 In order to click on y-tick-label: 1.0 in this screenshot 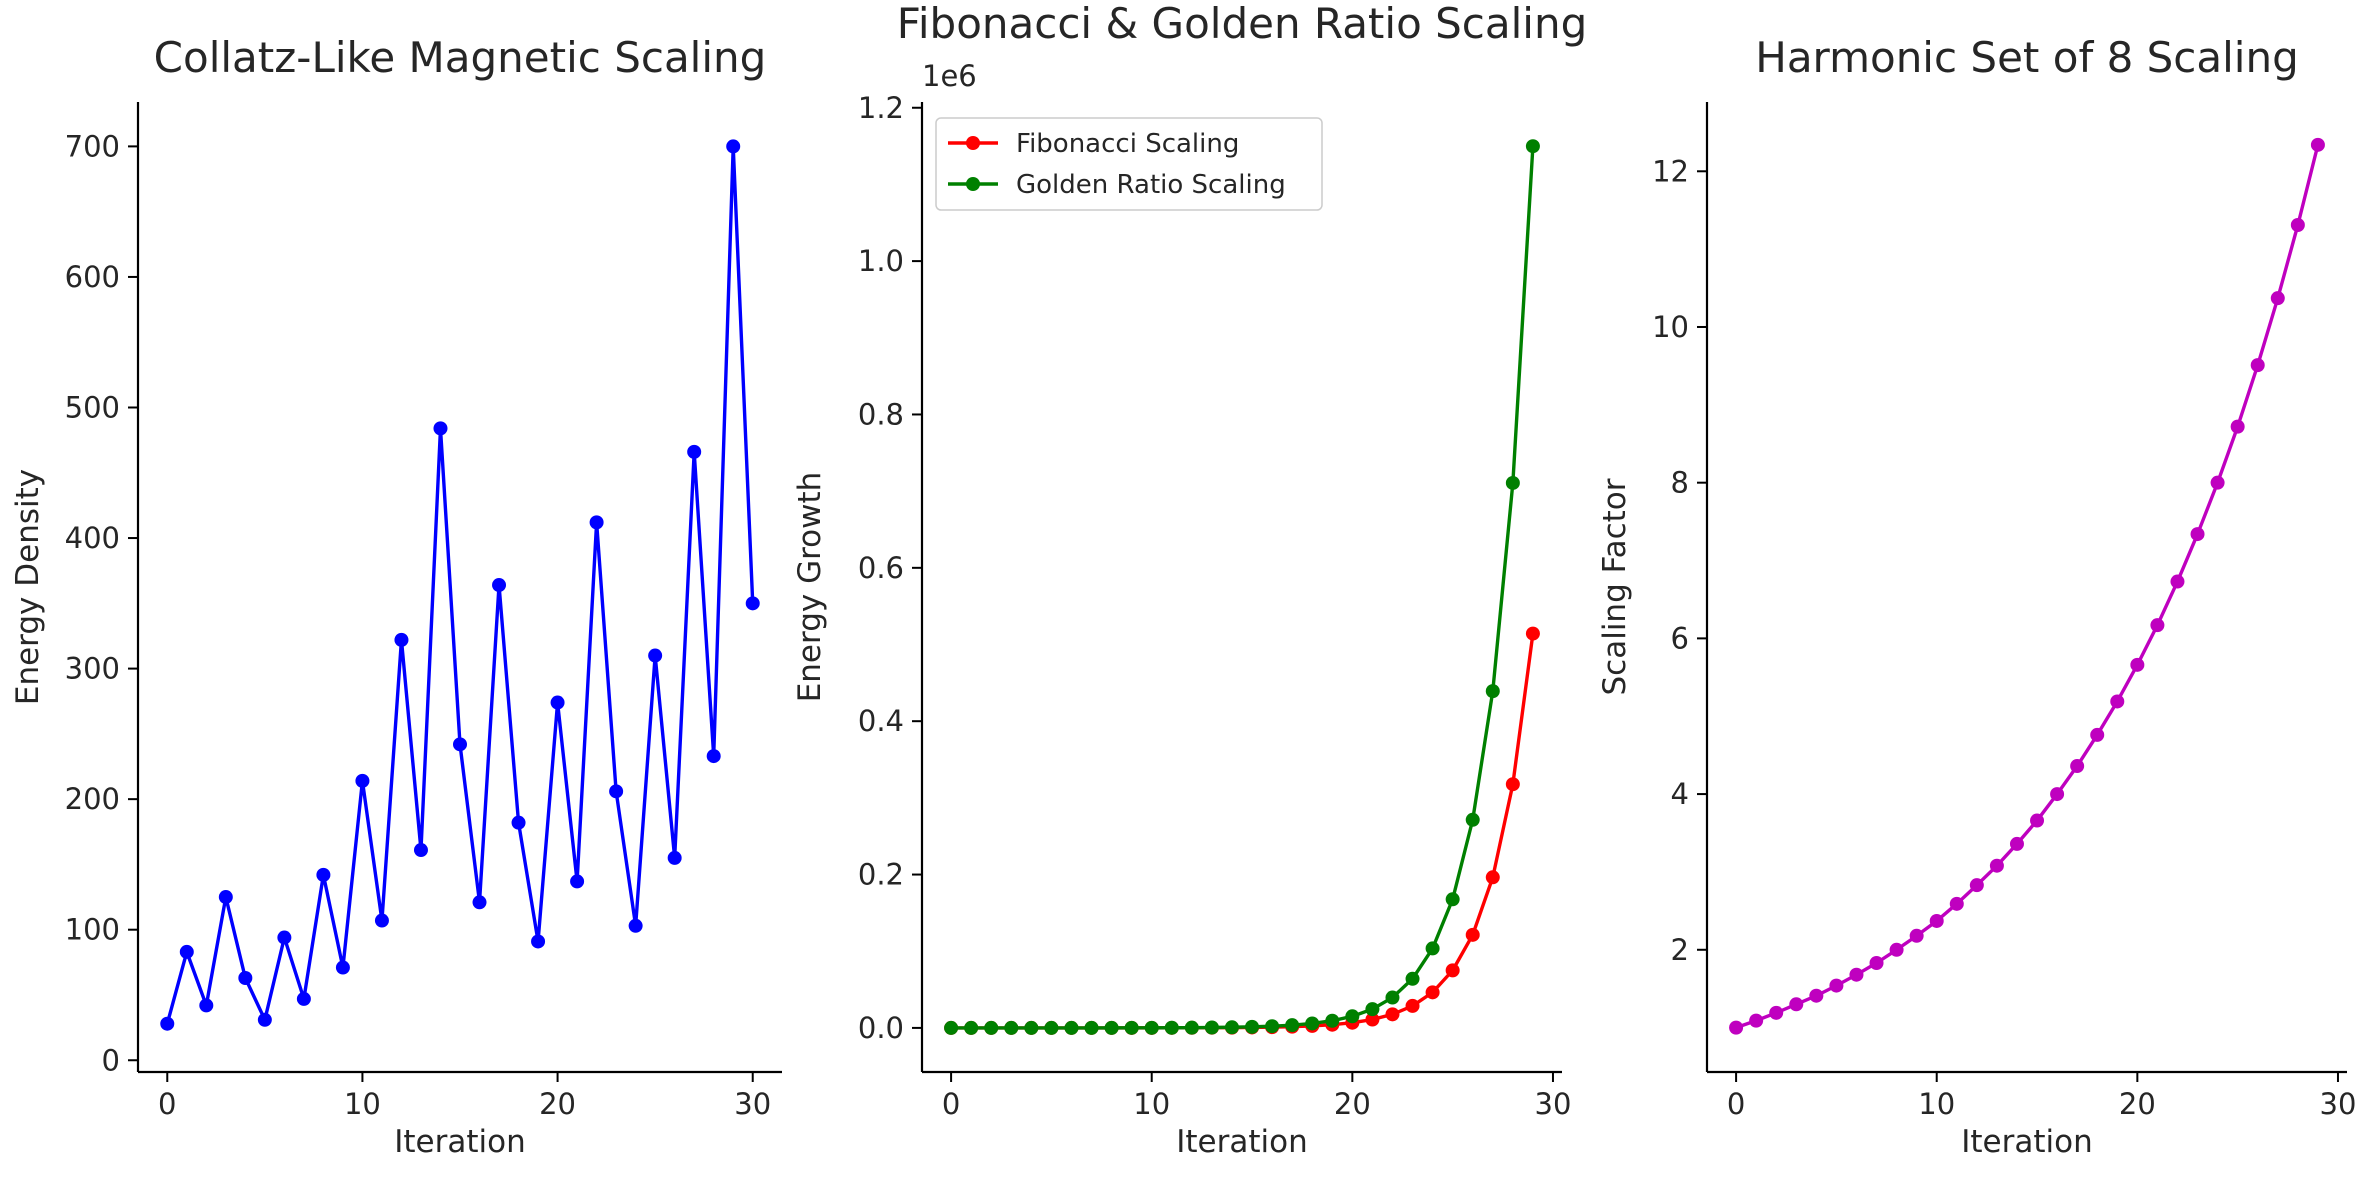, I will do `click(881, 261)`.